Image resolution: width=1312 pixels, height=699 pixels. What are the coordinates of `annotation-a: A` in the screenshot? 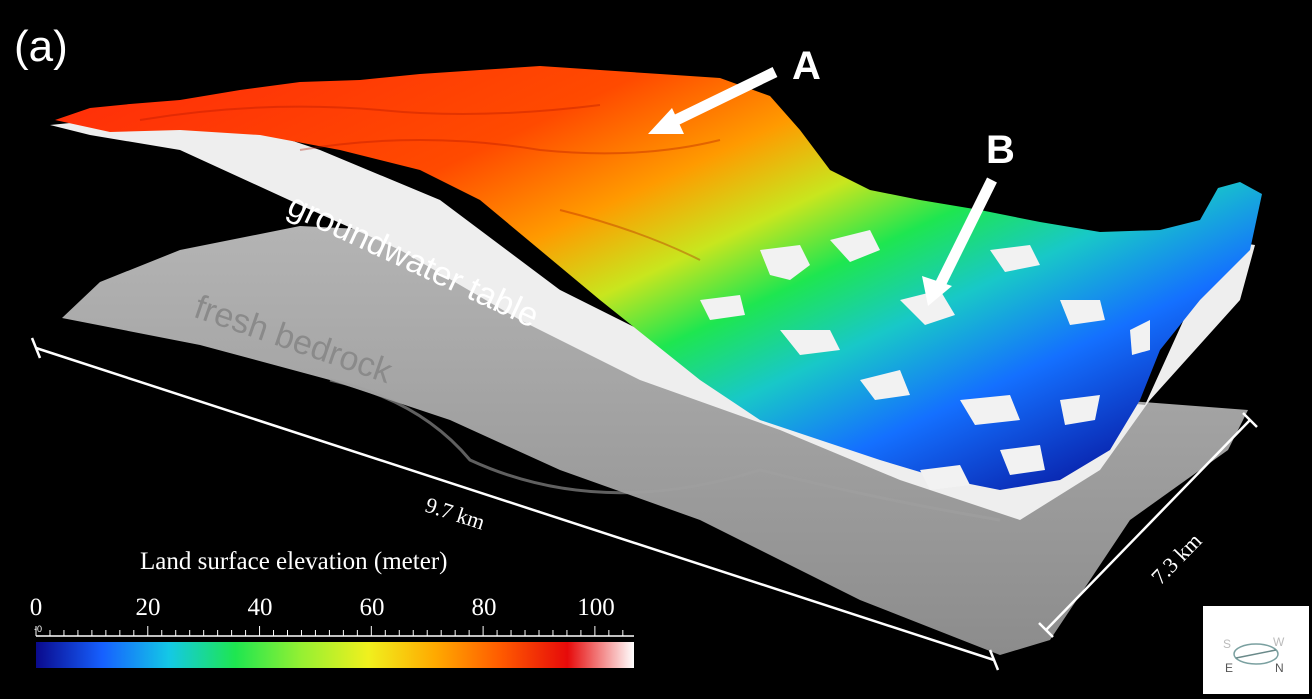 It's located at (806, 66).